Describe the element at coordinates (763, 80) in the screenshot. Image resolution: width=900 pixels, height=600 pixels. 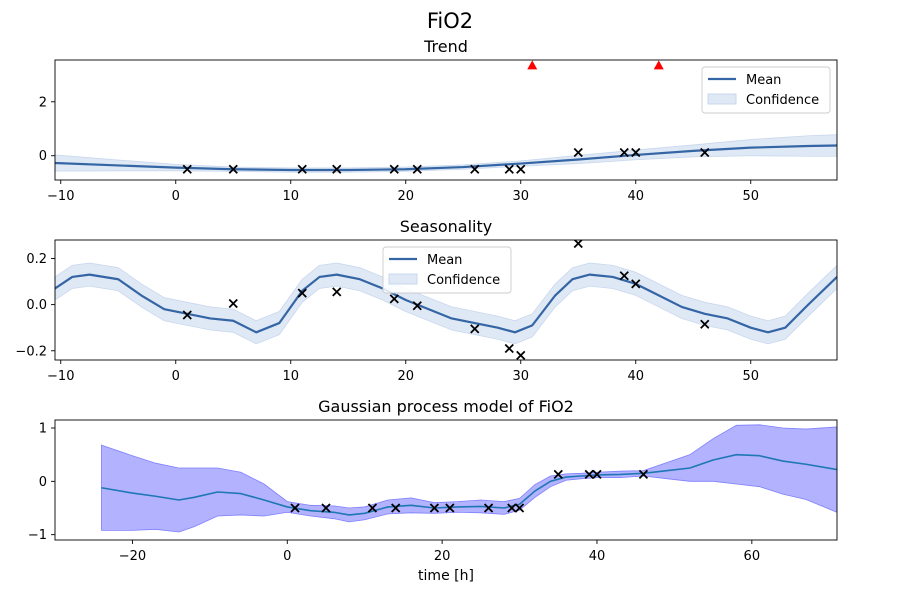
I see `trend-legend-mean-label: Mean` at that location.